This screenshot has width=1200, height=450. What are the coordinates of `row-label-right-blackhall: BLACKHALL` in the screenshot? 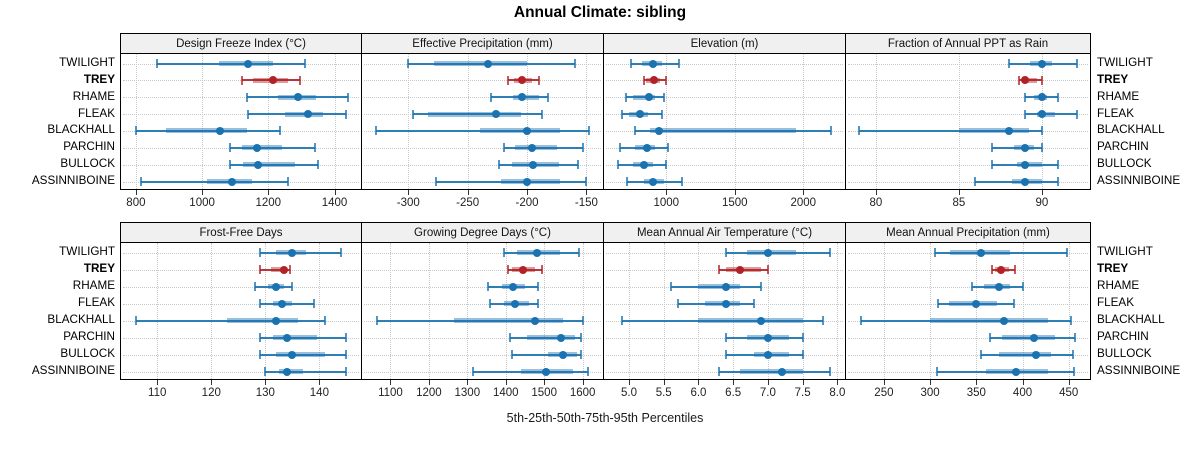 It's located at (1131, 130).